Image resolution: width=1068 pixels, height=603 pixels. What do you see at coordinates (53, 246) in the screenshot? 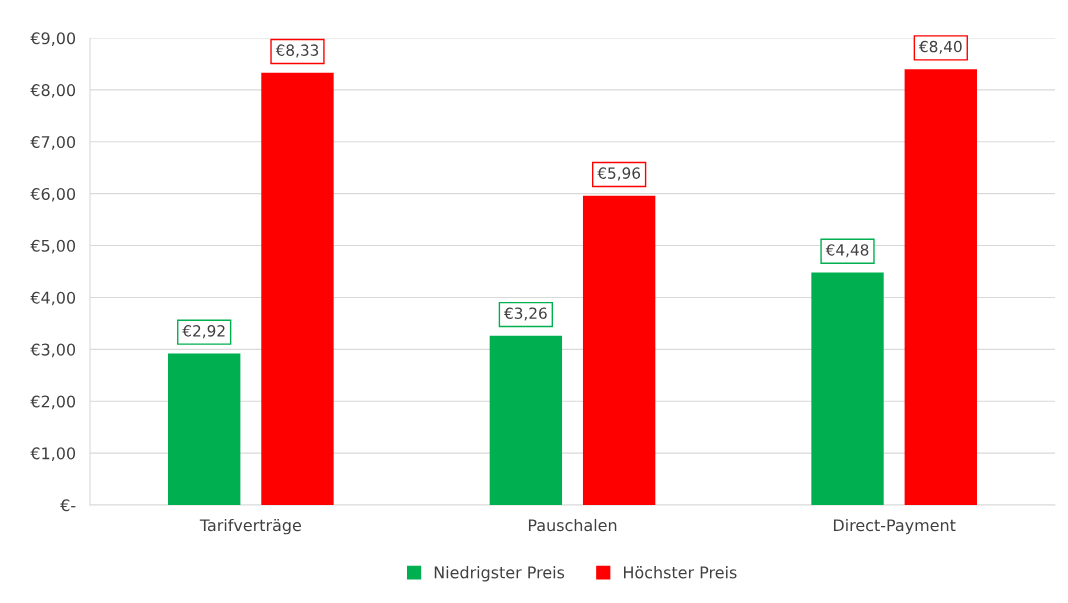
I see `y-tick-label: €5,00` at bounding box center [53, 246].